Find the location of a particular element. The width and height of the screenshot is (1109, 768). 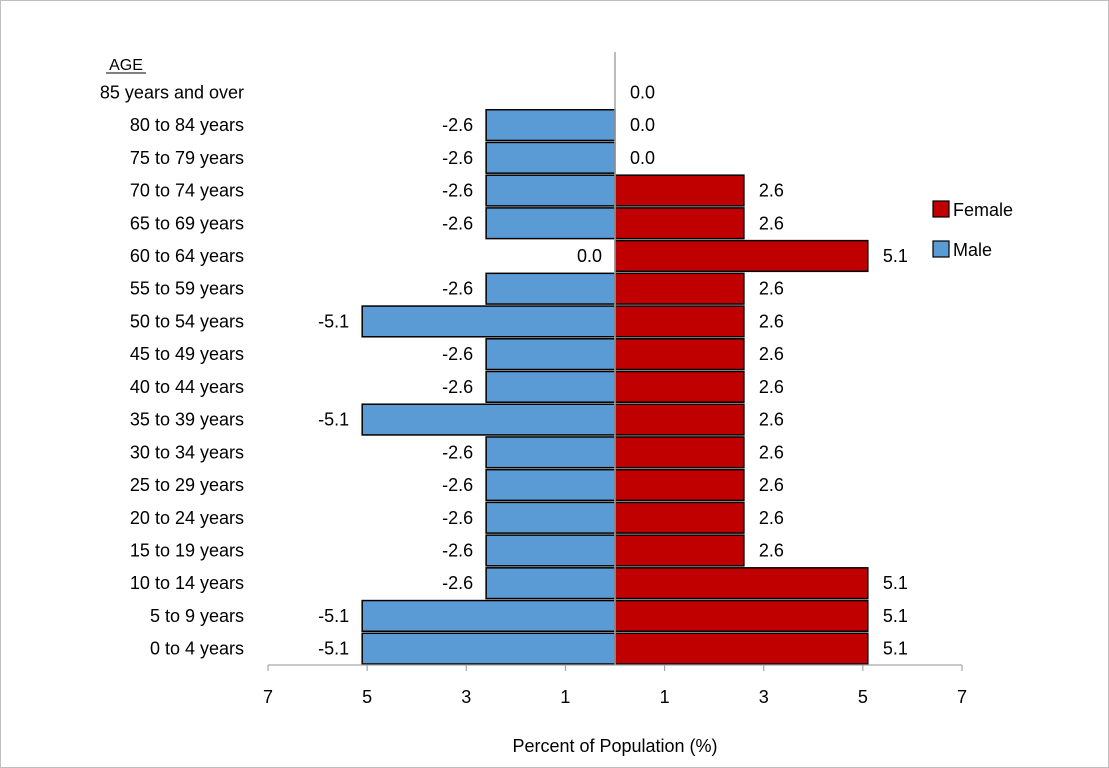

category-label: 55 to 59 years is located at coordinates (187, 289).